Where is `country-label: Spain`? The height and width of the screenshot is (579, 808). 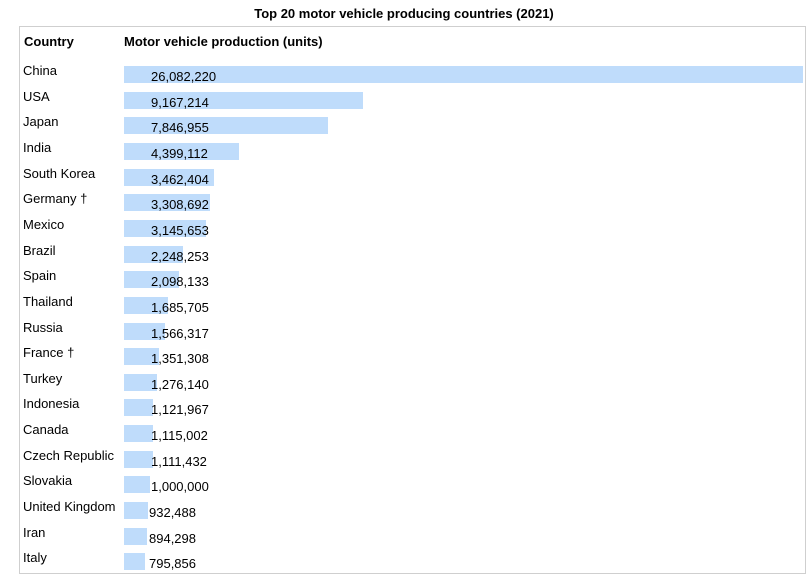
country-label: Spain is located at coordinates (40, 276).